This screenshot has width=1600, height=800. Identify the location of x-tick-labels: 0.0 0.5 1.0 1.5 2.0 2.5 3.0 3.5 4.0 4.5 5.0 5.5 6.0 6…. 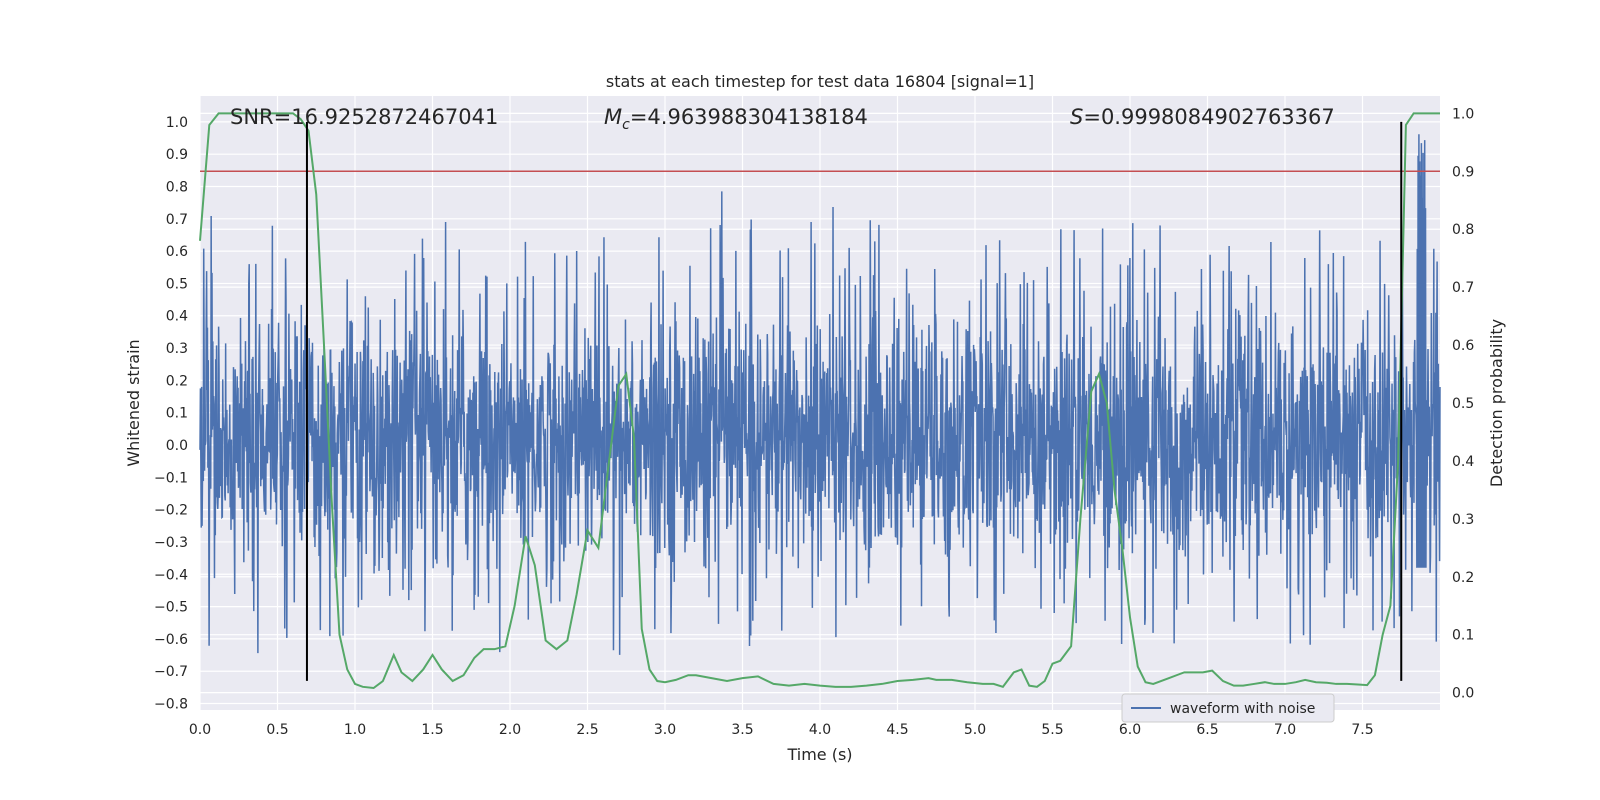
(781, 730).